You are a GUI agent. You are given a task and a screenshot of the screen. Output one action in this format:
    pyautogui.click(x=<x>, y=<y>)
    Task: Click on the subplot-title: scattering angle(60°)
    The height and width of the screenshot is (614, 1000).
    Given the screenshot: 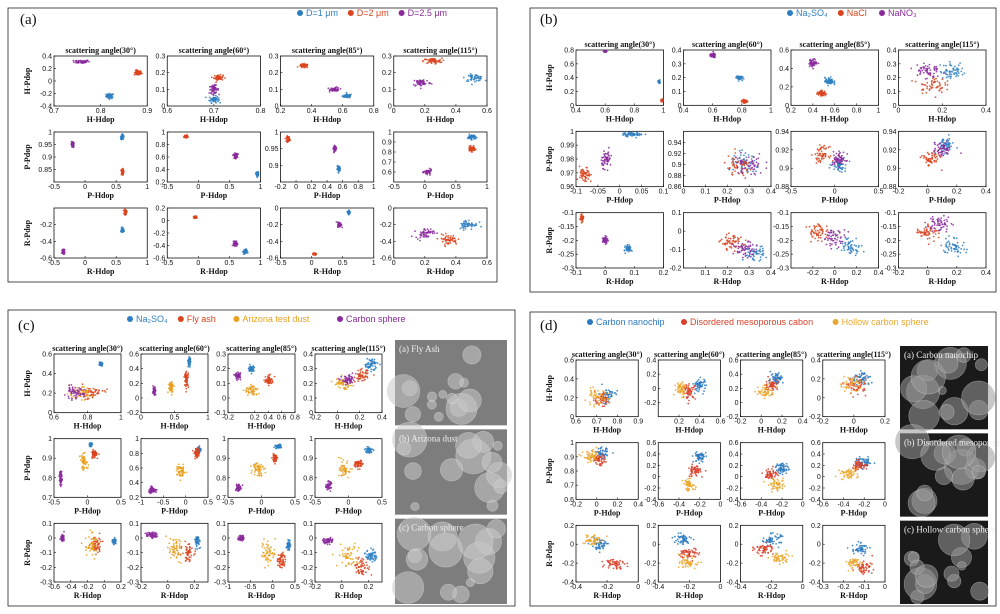 What is the action you would take?
    pyautogui.click(x=174, y=348)
    